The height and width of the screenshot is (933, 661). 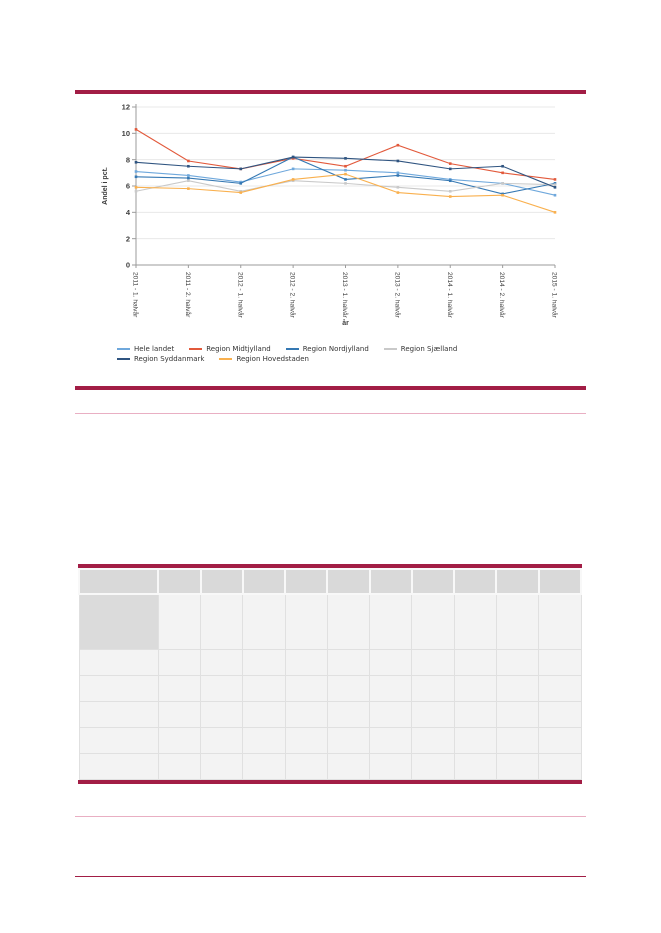 I want to click on y-tick-label: 12, so click(x=126, y=107).